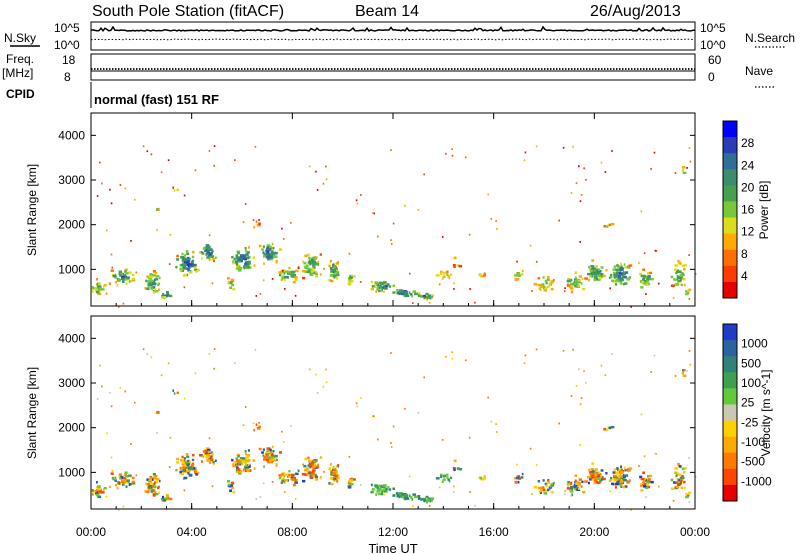  I want to click on y-tick-label: 4000, so click(71, 135).